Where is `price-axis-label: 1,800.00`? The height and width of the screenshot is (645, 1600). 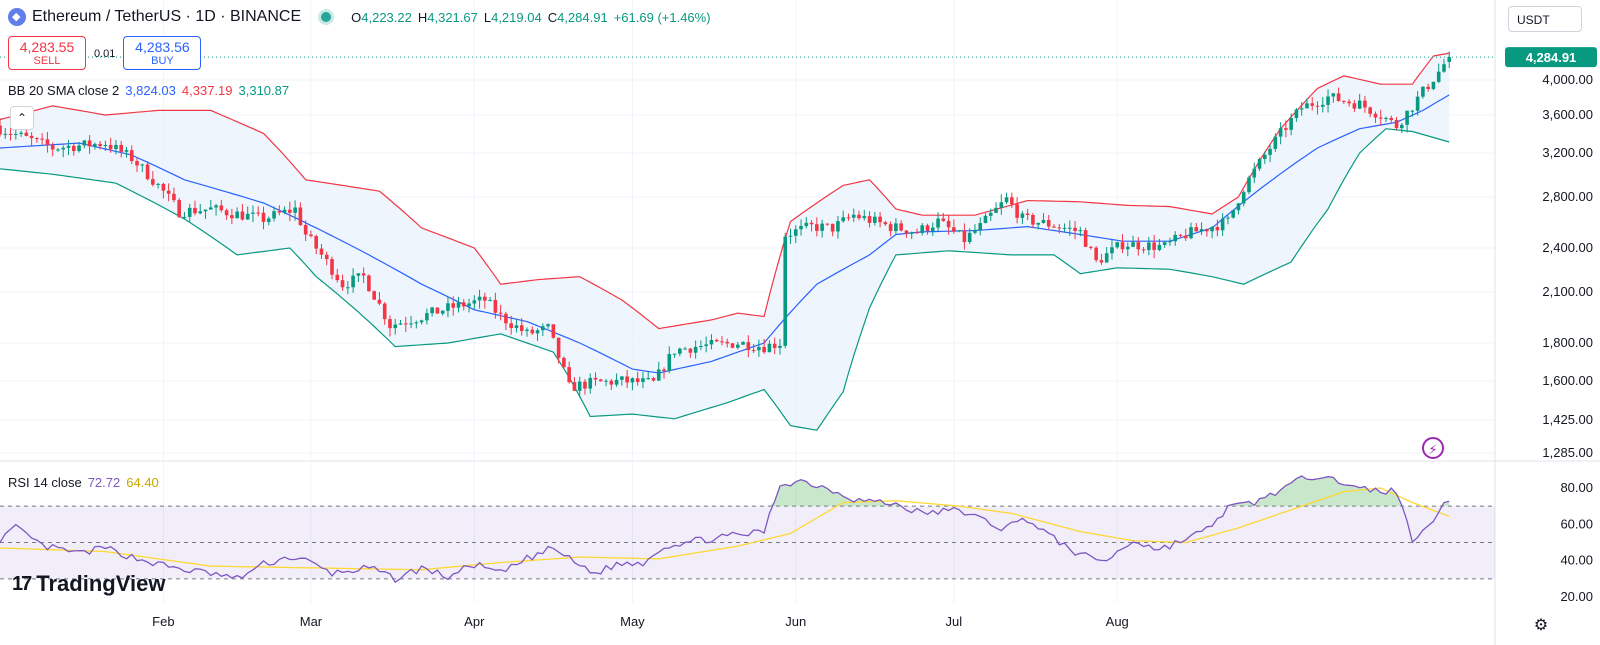
price-axis-label: 1,800.00 is located at coordinates (1567, 342).